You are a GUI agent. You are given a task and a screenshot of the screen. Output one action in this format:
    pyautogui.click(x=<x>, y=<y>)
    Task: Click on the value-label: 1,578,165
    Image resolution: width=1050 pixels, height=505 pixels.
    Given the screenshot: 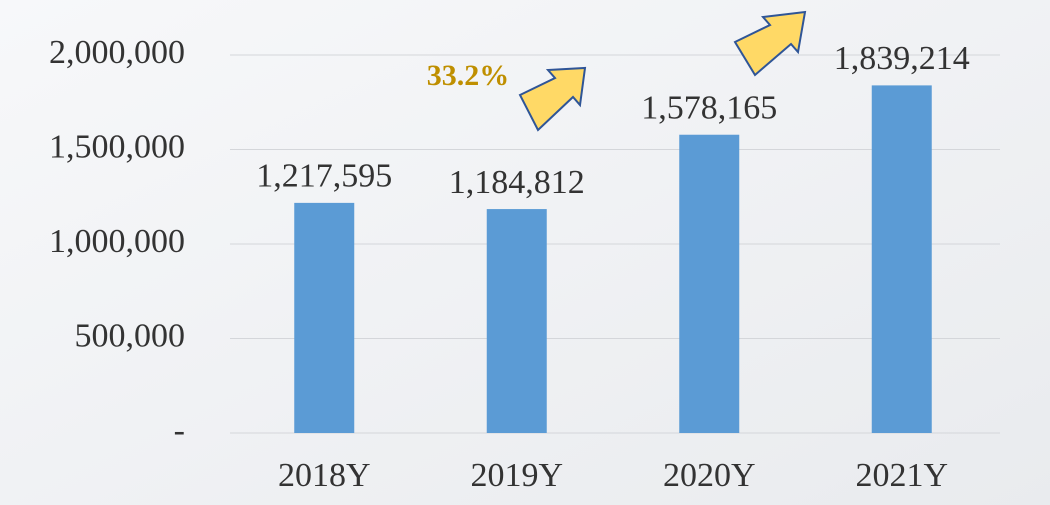 What is the action you would take?
    pyautogui.click(x=709, y=108)
    